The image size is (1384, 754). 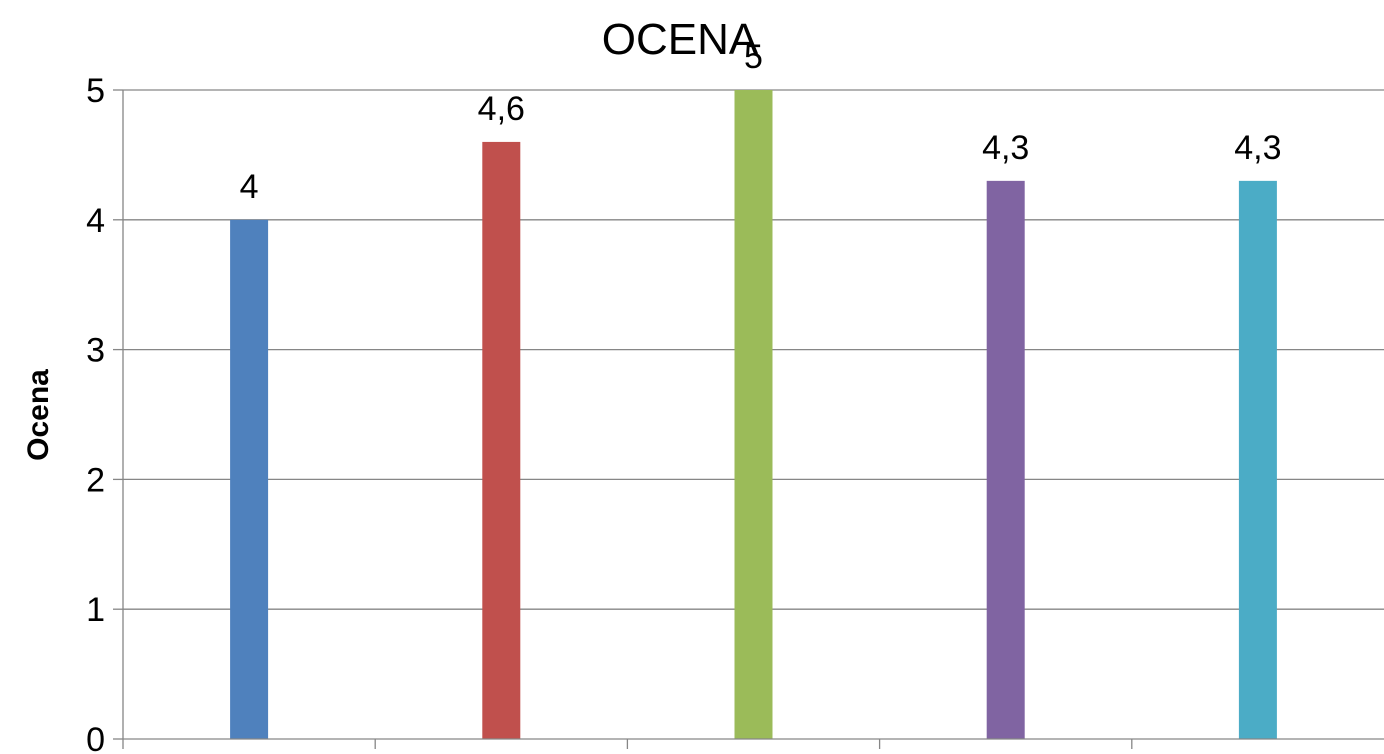 I want to click on y-tick-label: 2, so click(x=95, y=480).